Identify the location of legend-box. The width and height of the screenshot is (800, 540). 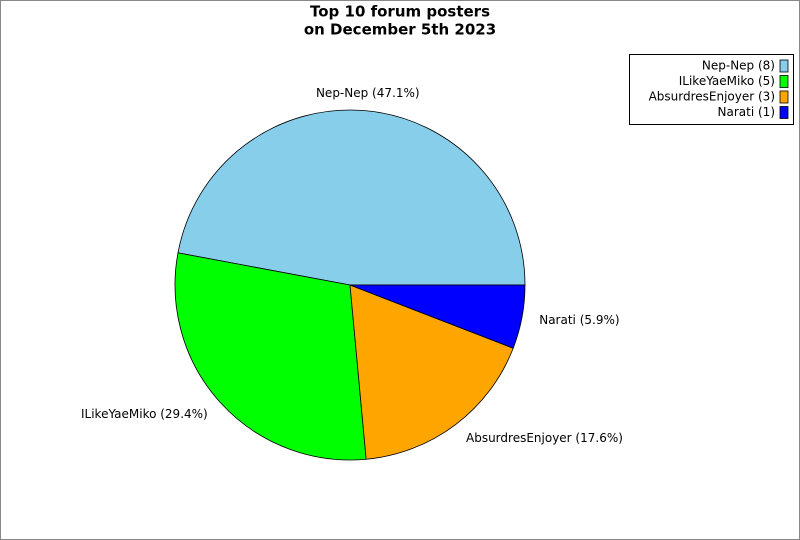
(711, 89).